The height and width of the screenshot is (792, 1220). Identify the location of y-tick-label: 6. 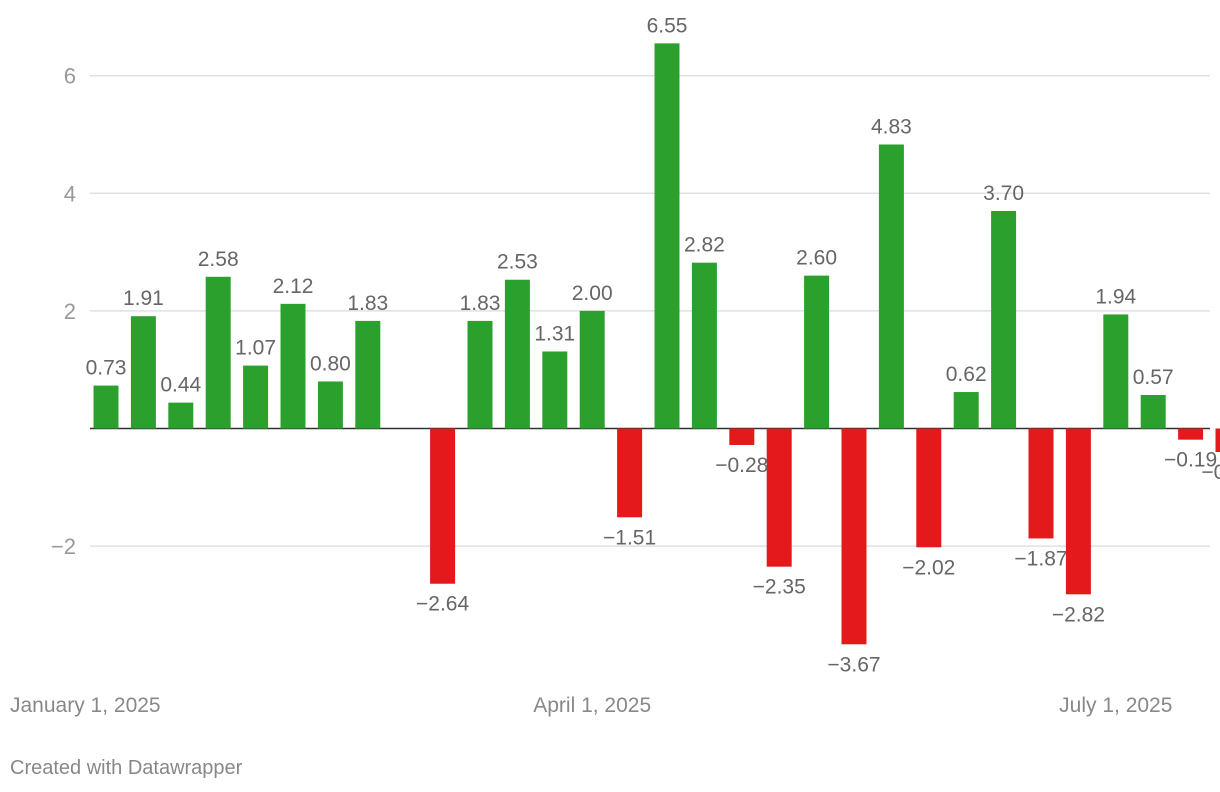
(70, 76).